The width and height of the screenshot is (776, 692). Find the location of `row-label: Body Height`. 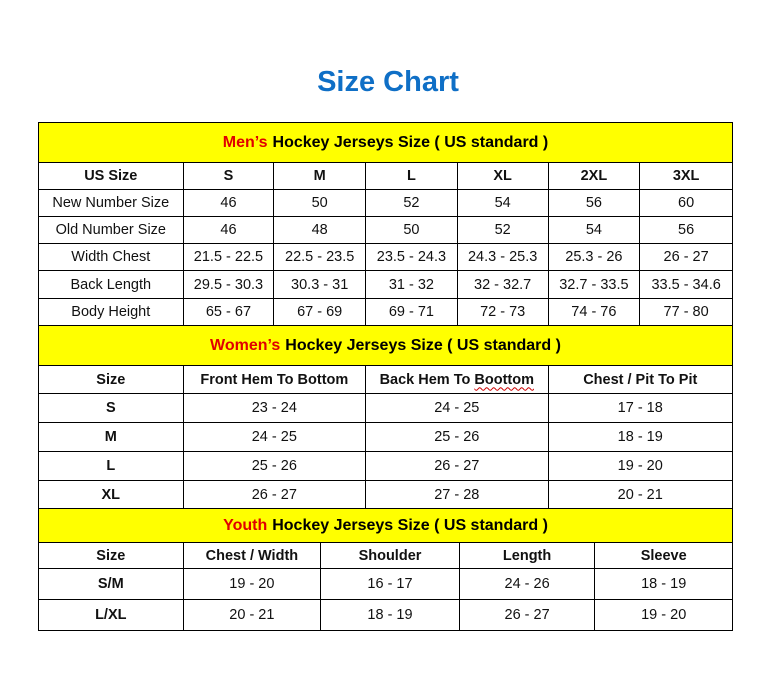

row-label: Body Height is located at coordinates (111, 312).